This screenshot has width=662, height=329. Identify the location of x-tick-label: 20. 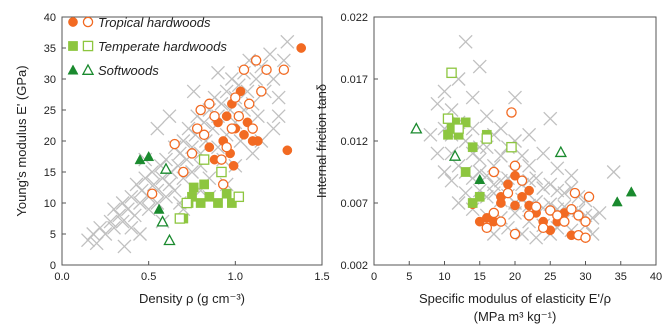
(515, 277).